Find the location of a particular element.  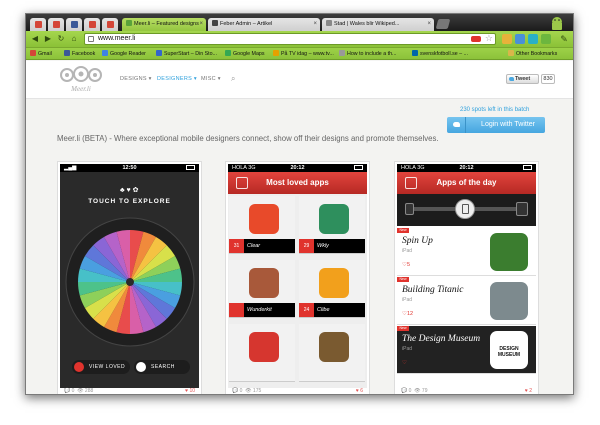

reload-icon: ↻ is located at coordinates (61, 38).